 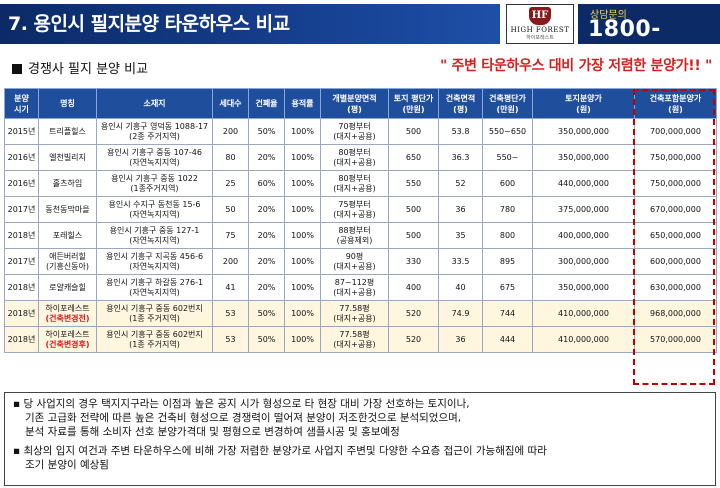 I want to click on table-cell-build-unit: 675, so click(x=507, y=287).